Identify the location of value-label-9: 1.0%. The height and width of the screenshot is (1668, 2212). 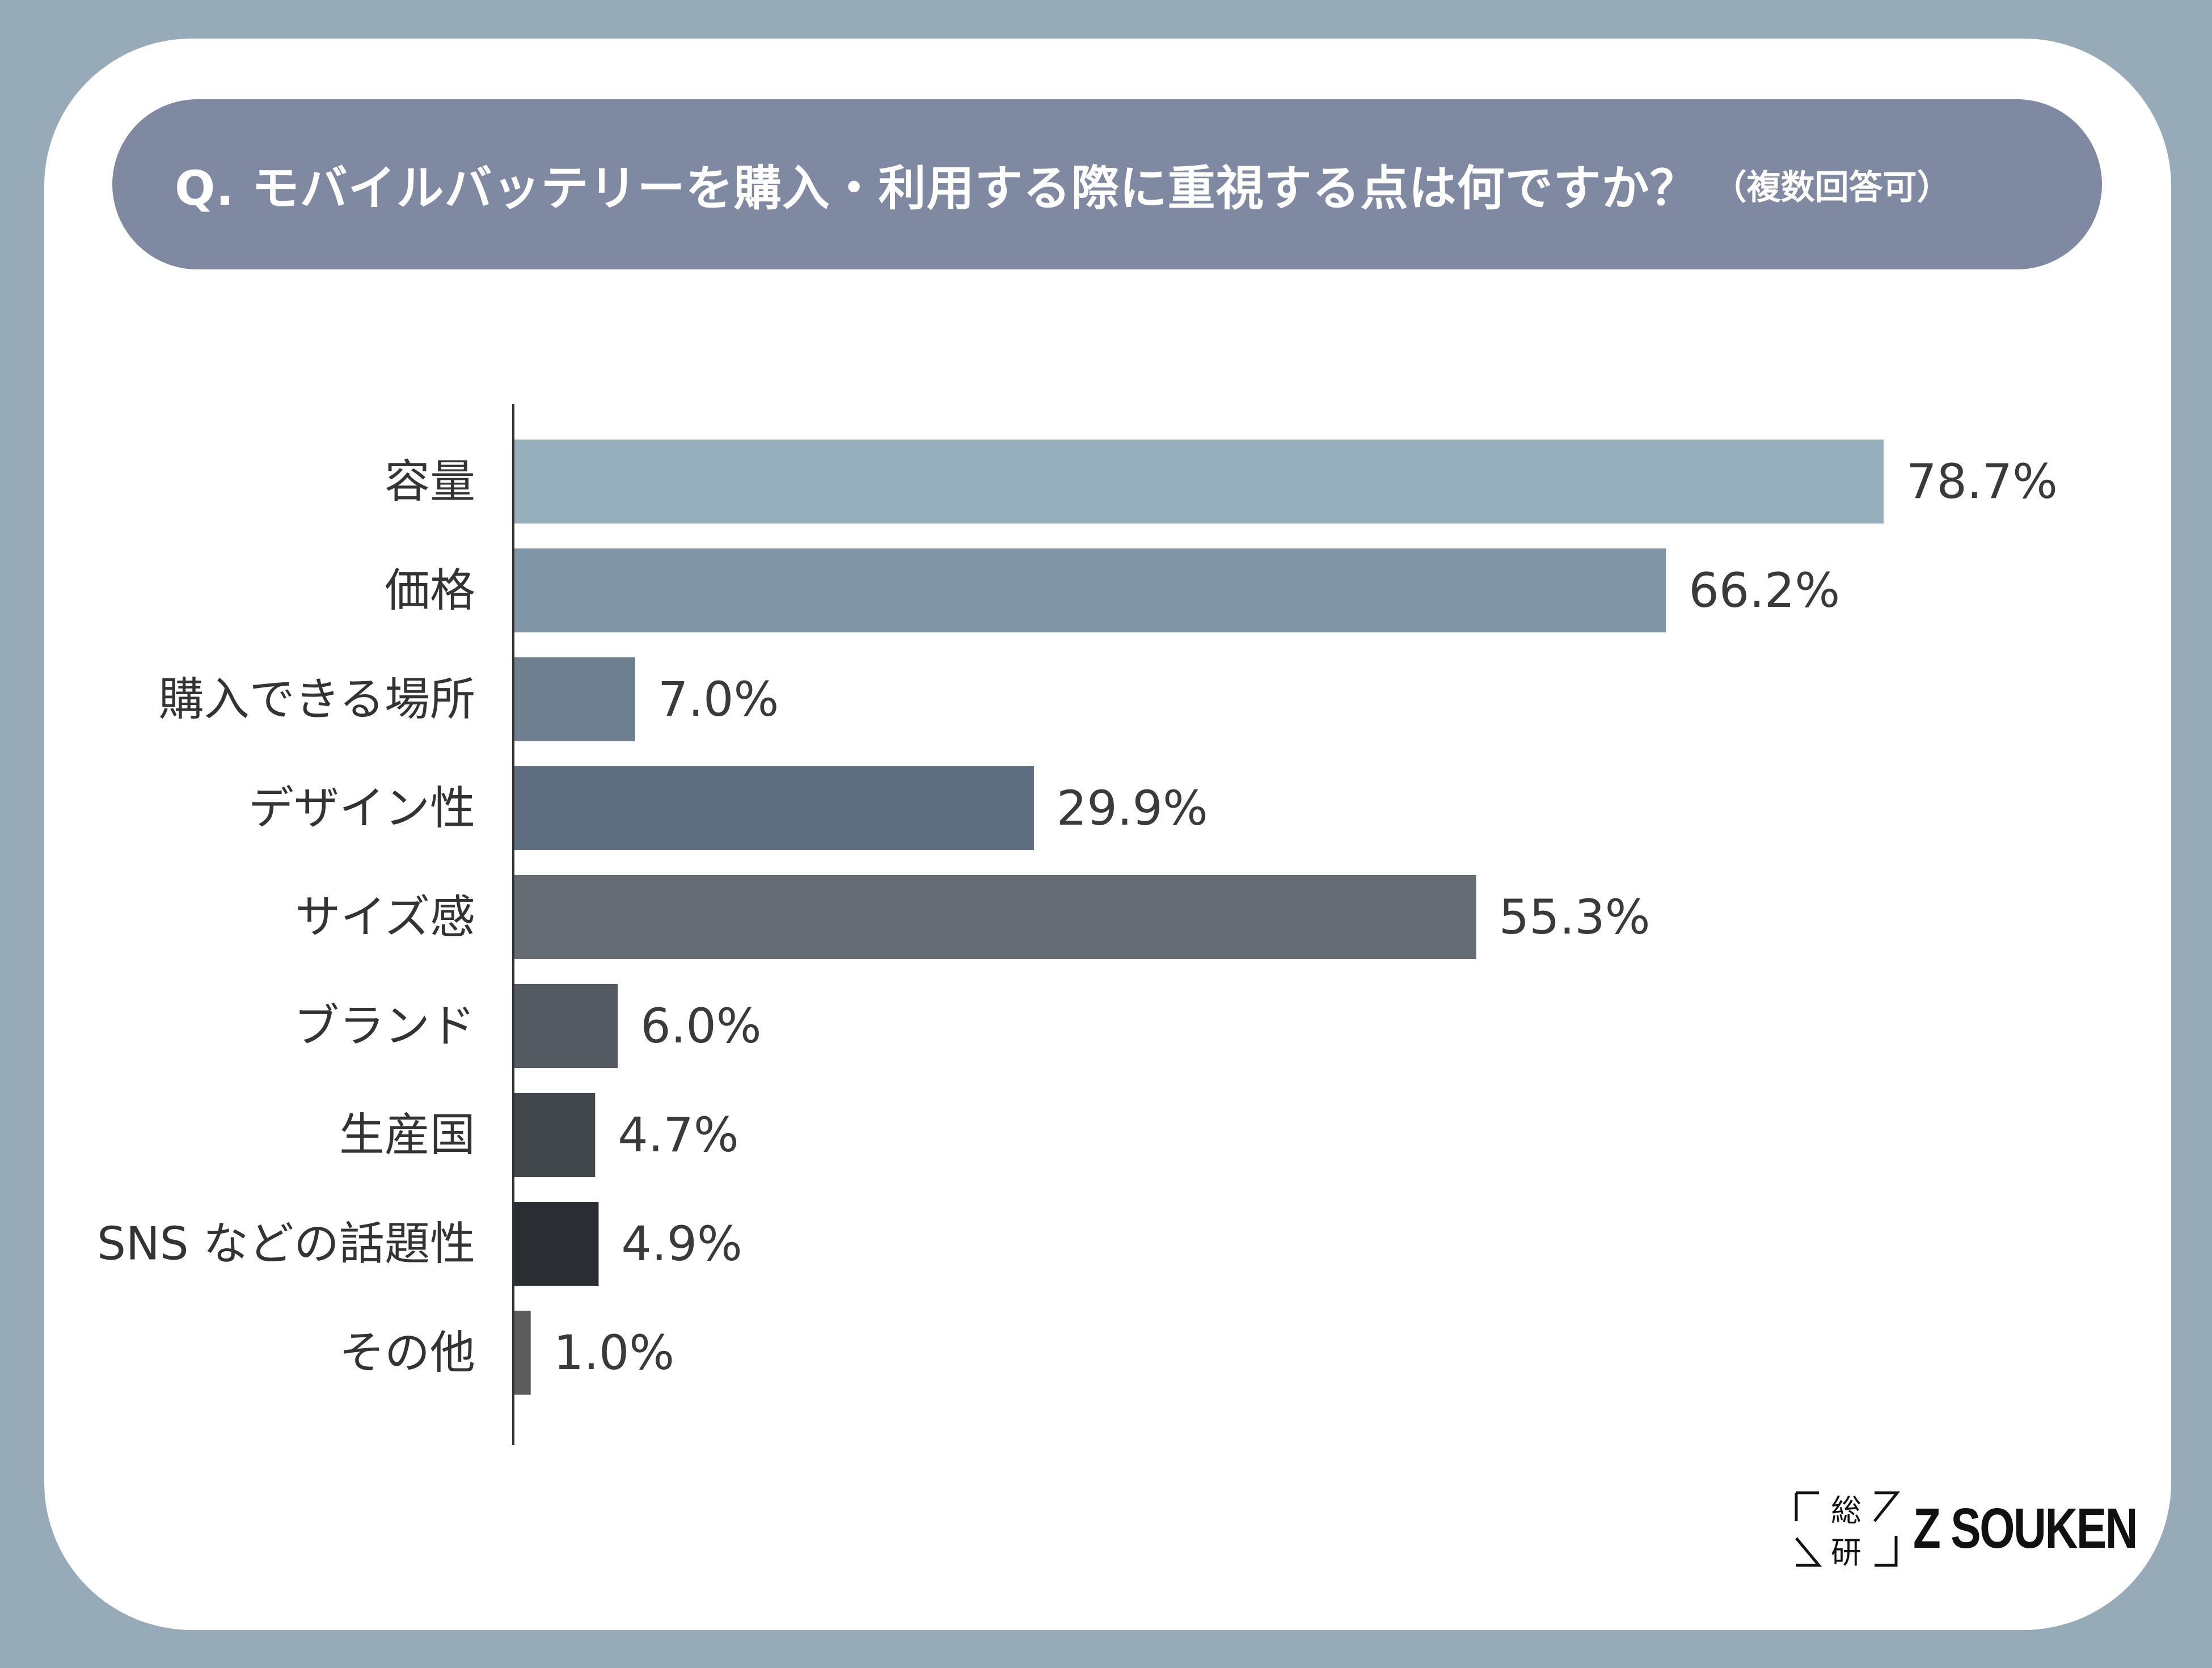
(614, 1352).